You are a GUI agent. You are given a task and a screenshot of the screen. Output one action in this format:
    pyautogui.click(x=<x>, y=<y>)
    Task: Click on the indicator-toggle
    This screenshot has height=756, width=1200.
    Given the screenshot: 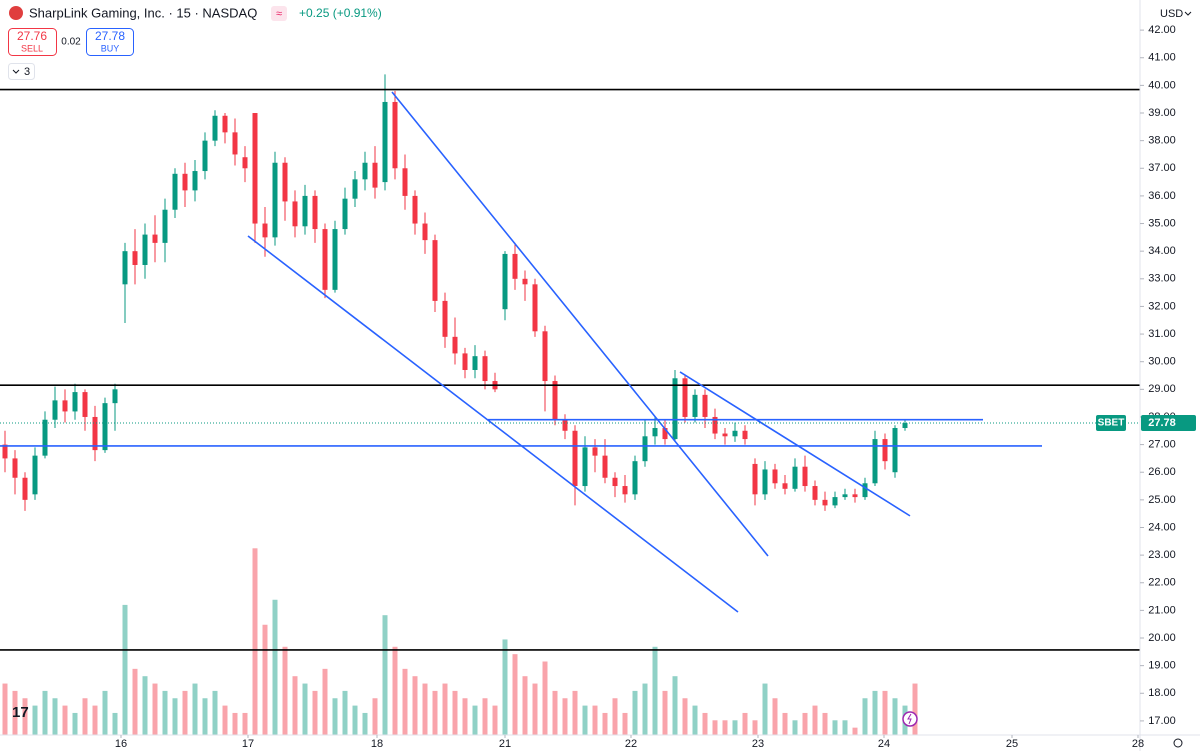 What is the action you would take?
    pyautogui.click(x=21, y=71)
    